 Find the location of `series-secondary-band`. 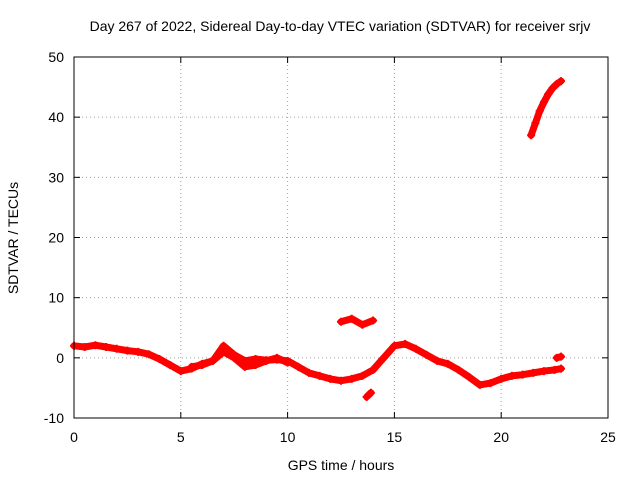

series-secondary-band is located at coordinates (239, 359).